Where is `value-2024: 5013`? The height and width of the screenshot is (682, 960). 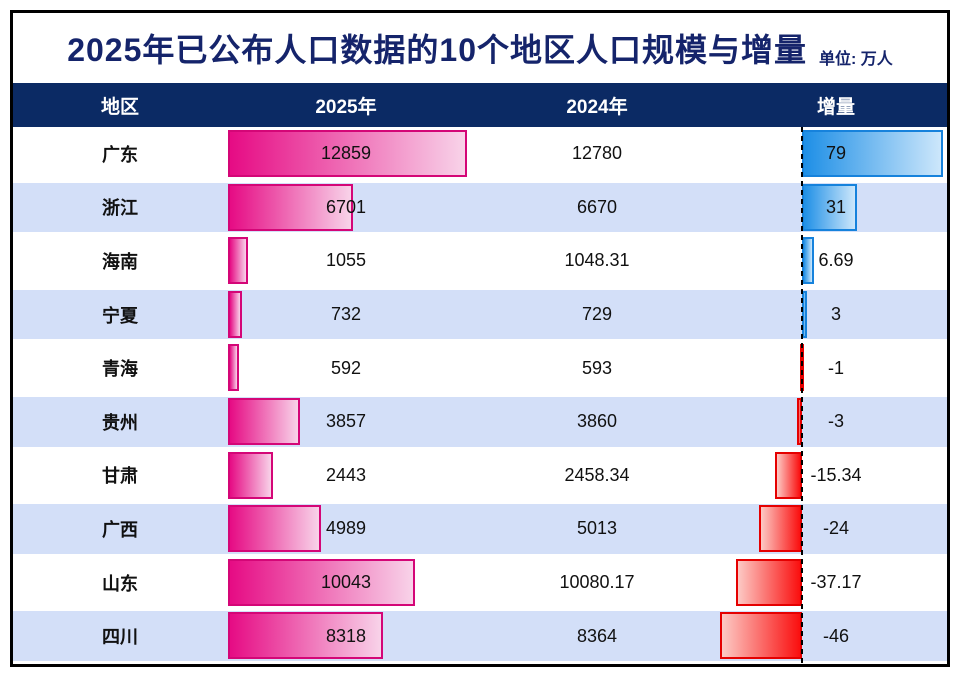 value-2024: 5013 is located at coordinates (597, 528).